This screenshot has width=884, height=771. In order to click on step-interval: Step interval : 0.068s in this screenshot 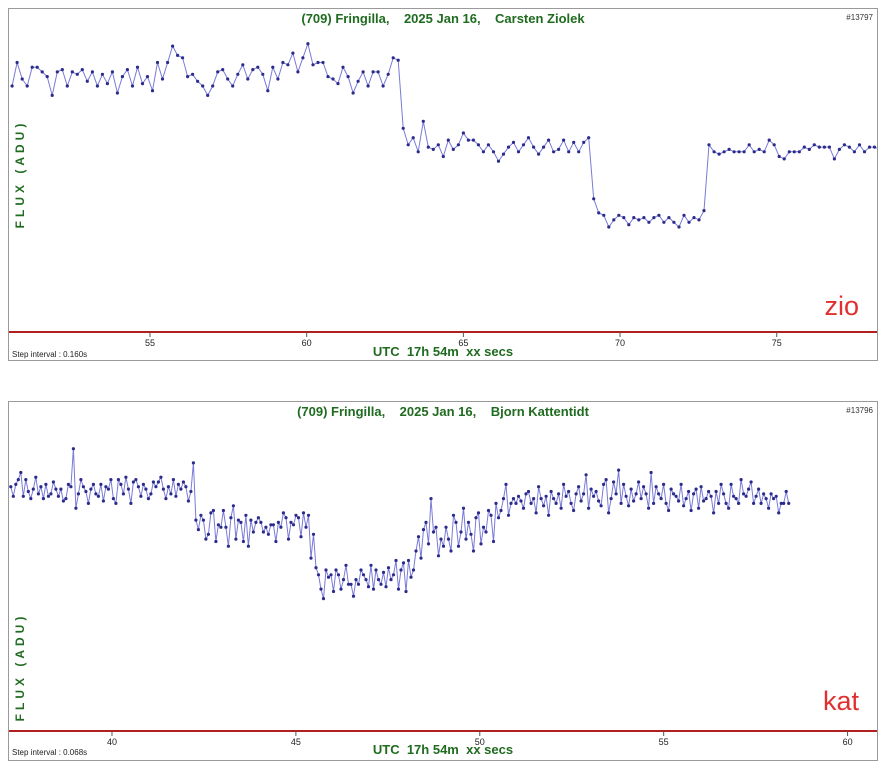, I will do `click(50, 752)`.